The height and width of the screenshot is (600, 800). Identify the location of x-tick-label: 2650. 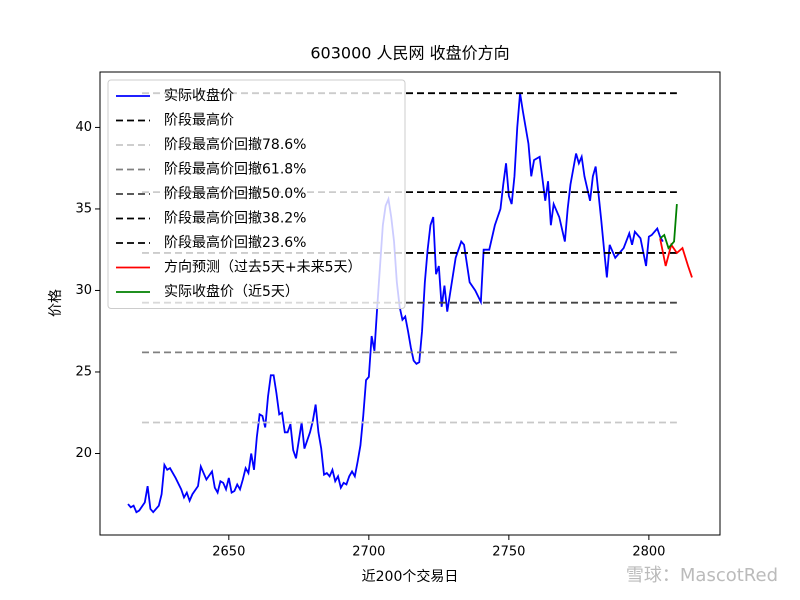
(228, 552).